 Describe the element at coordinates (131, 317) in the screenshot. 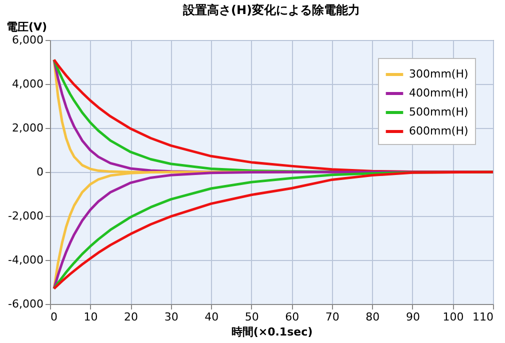

I see `x-tick-label: 20` at that location.